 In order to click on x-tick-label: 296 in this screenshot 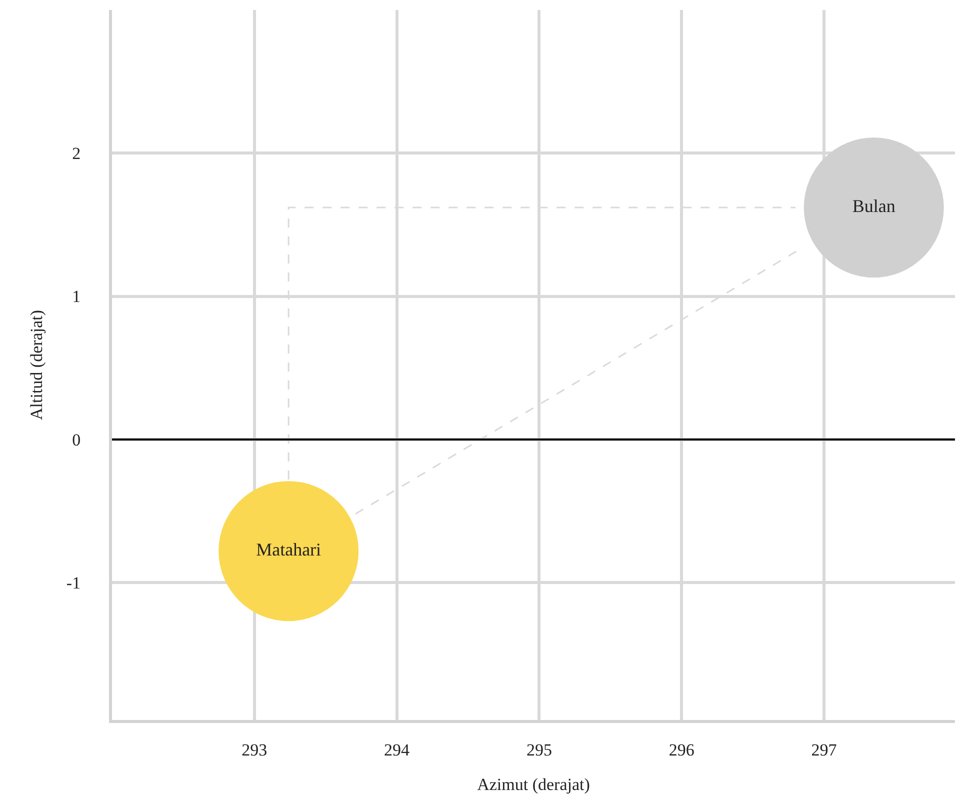, I will do `click(681, 750)`.